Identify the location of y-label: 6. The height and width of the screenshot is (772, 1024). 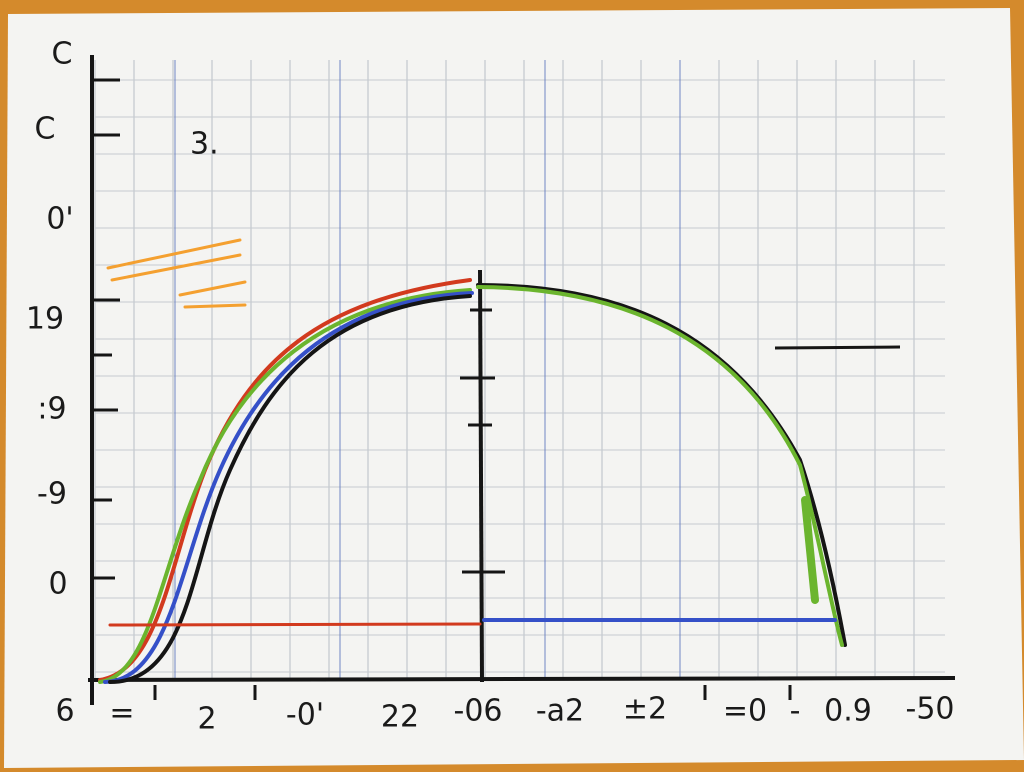
(64, 711).